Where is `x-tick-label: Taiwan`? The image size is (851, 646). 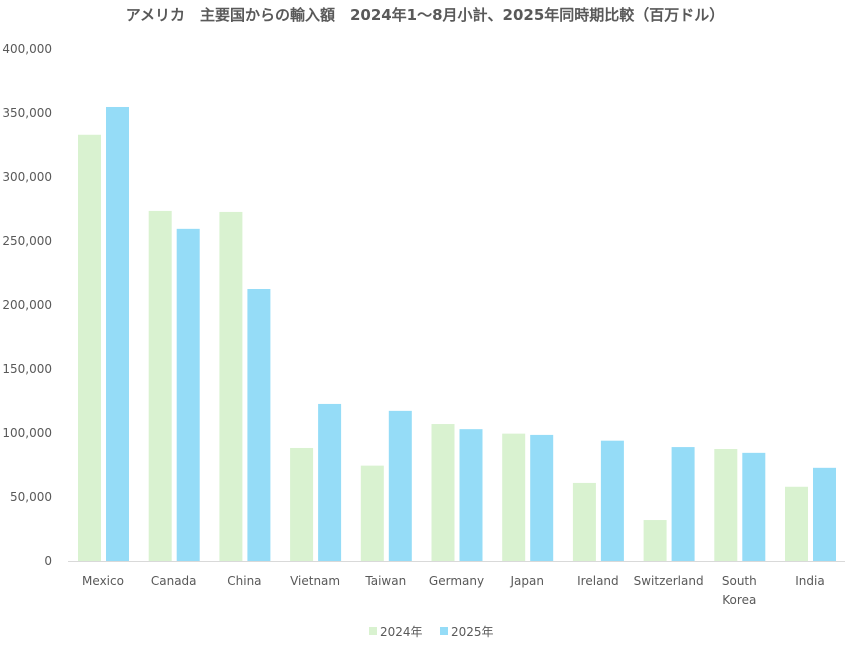 x-tick-label: Taiwan is located at coordinates (385, 581).